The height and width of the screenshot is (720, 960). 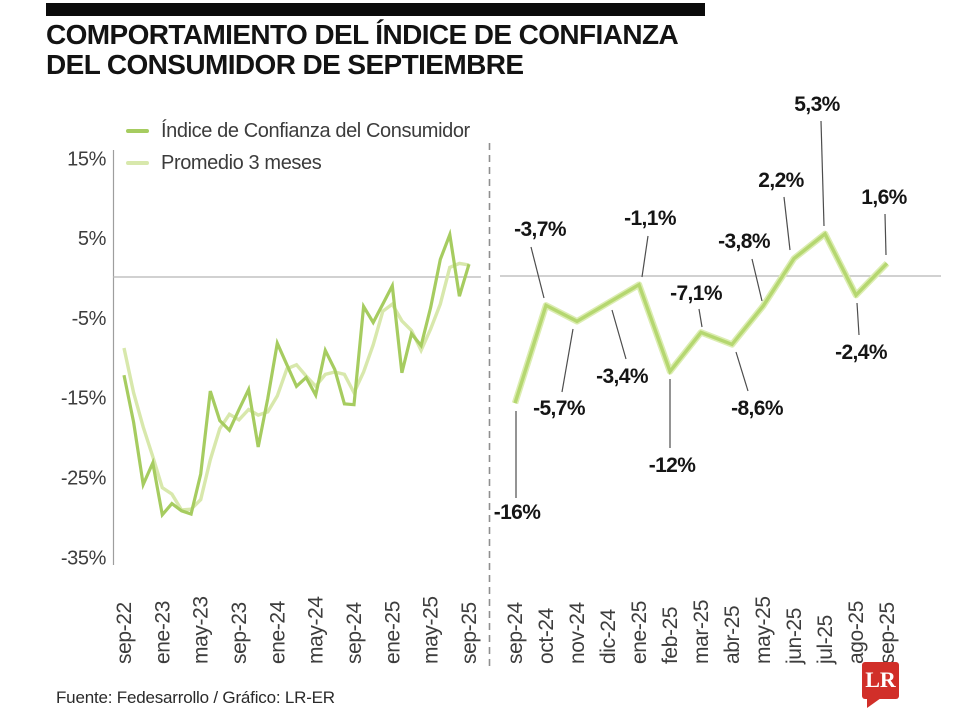 I want to click on left-x-tick-label: ene-25, so click(x=392, y=632).